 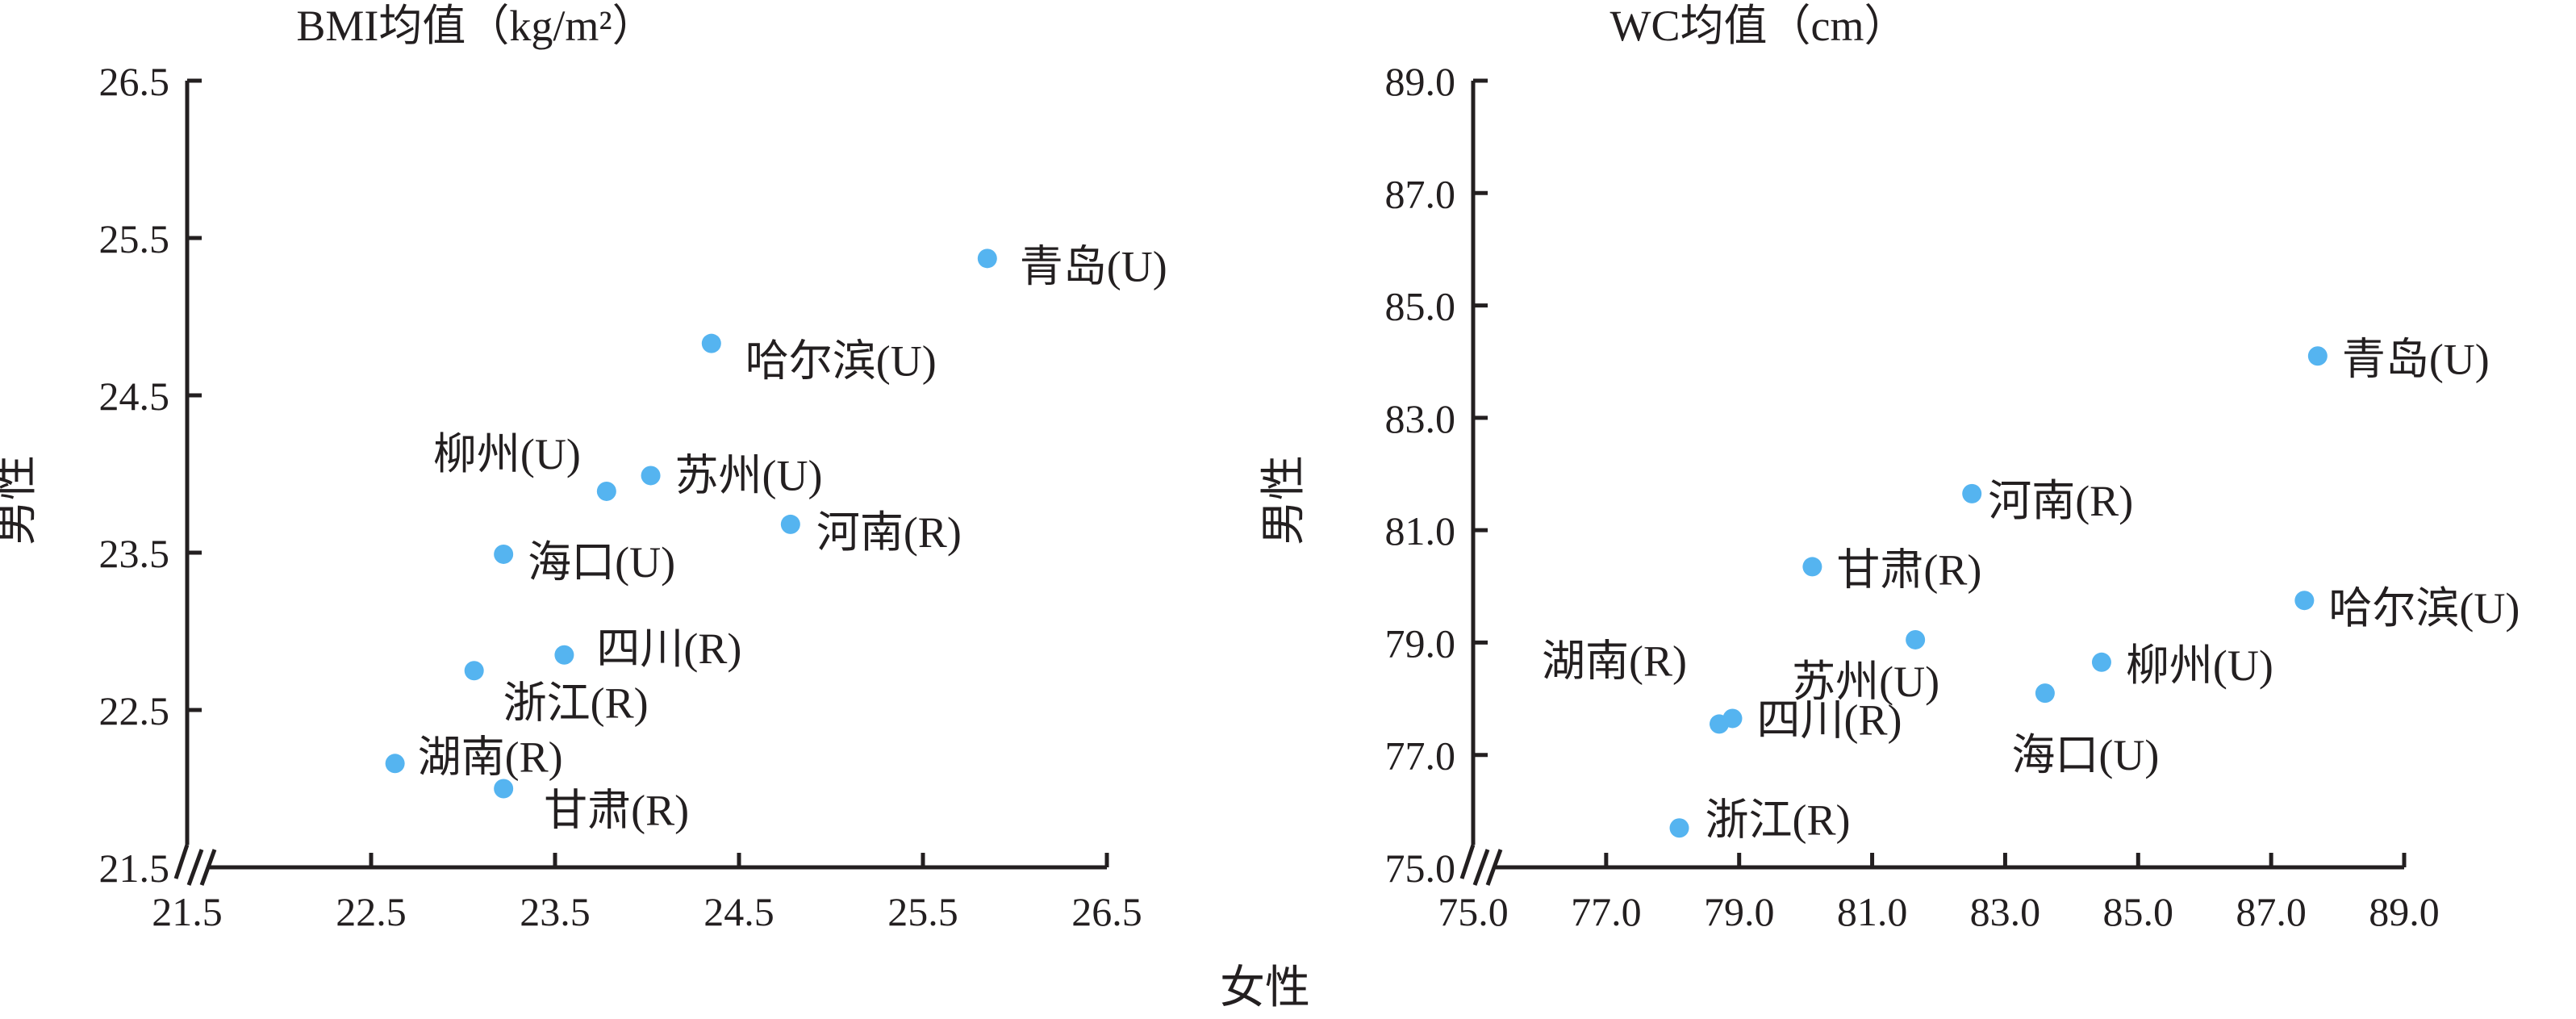 What do you see at coordinates (134, 868) in the screenshot?
I see `bmi-y-tick-label: 21.5` at bounding box center [134, 868].